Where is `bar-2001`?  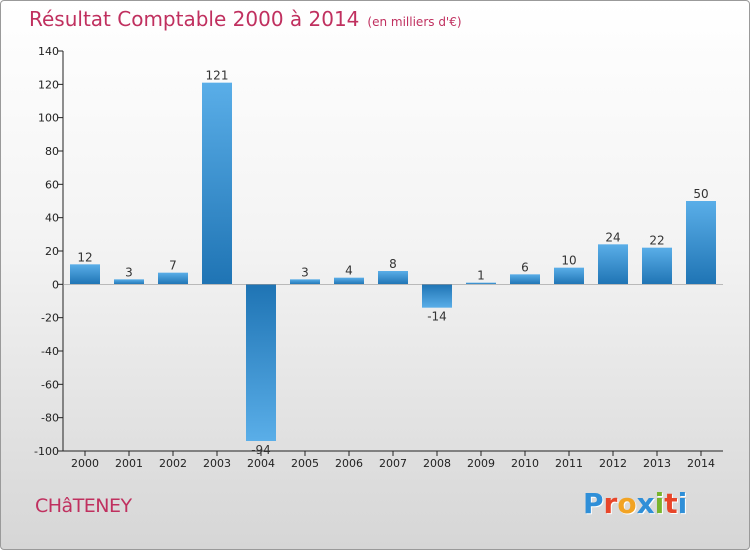
bar-2001 is located at coordinates (129, 282).